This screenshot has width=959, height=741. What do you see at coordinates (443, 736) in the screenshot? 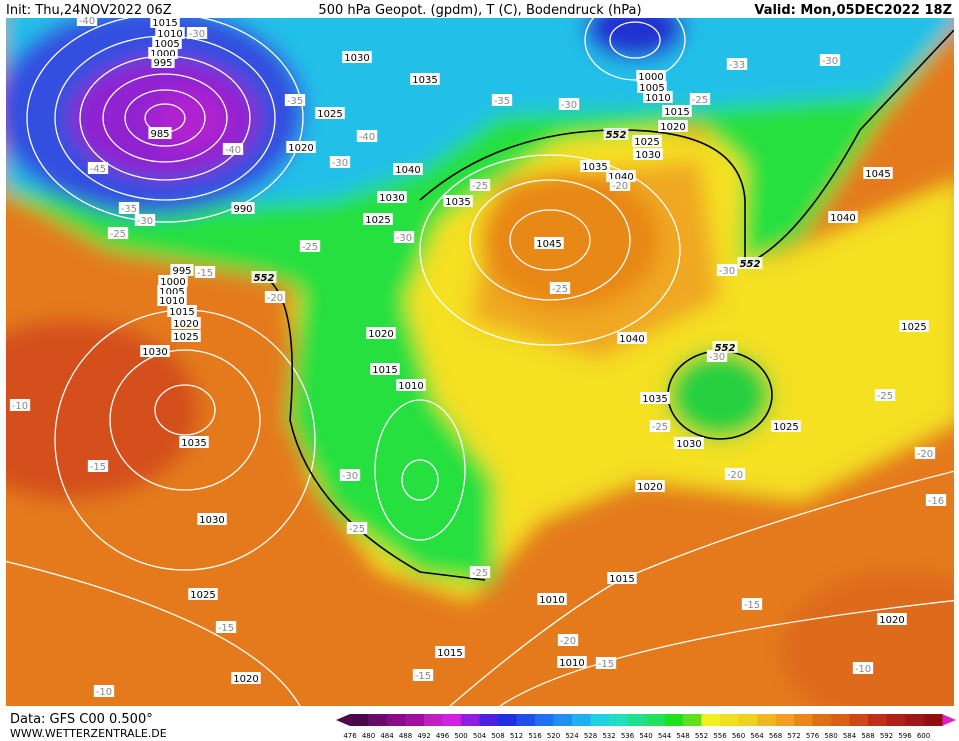
I see `legend-label: 496` at bounding box center [443, 736].